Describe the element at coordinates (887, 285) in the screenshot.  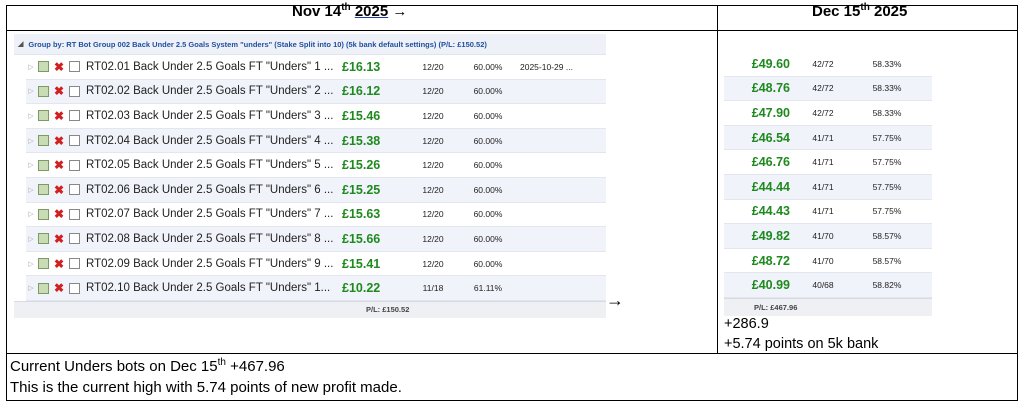
I see `bot-strike-rate: 58.82%` at that location.